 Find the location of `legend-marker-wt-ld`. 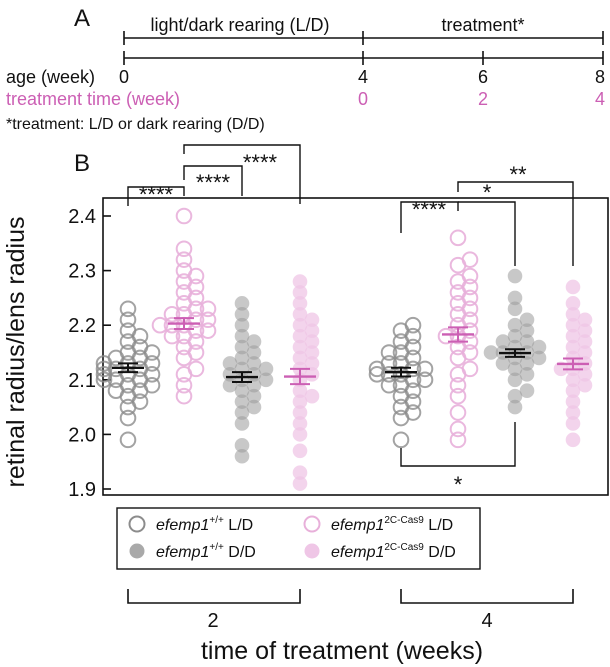

legend-marker-wt-ld is located at coordinates (137, 524).